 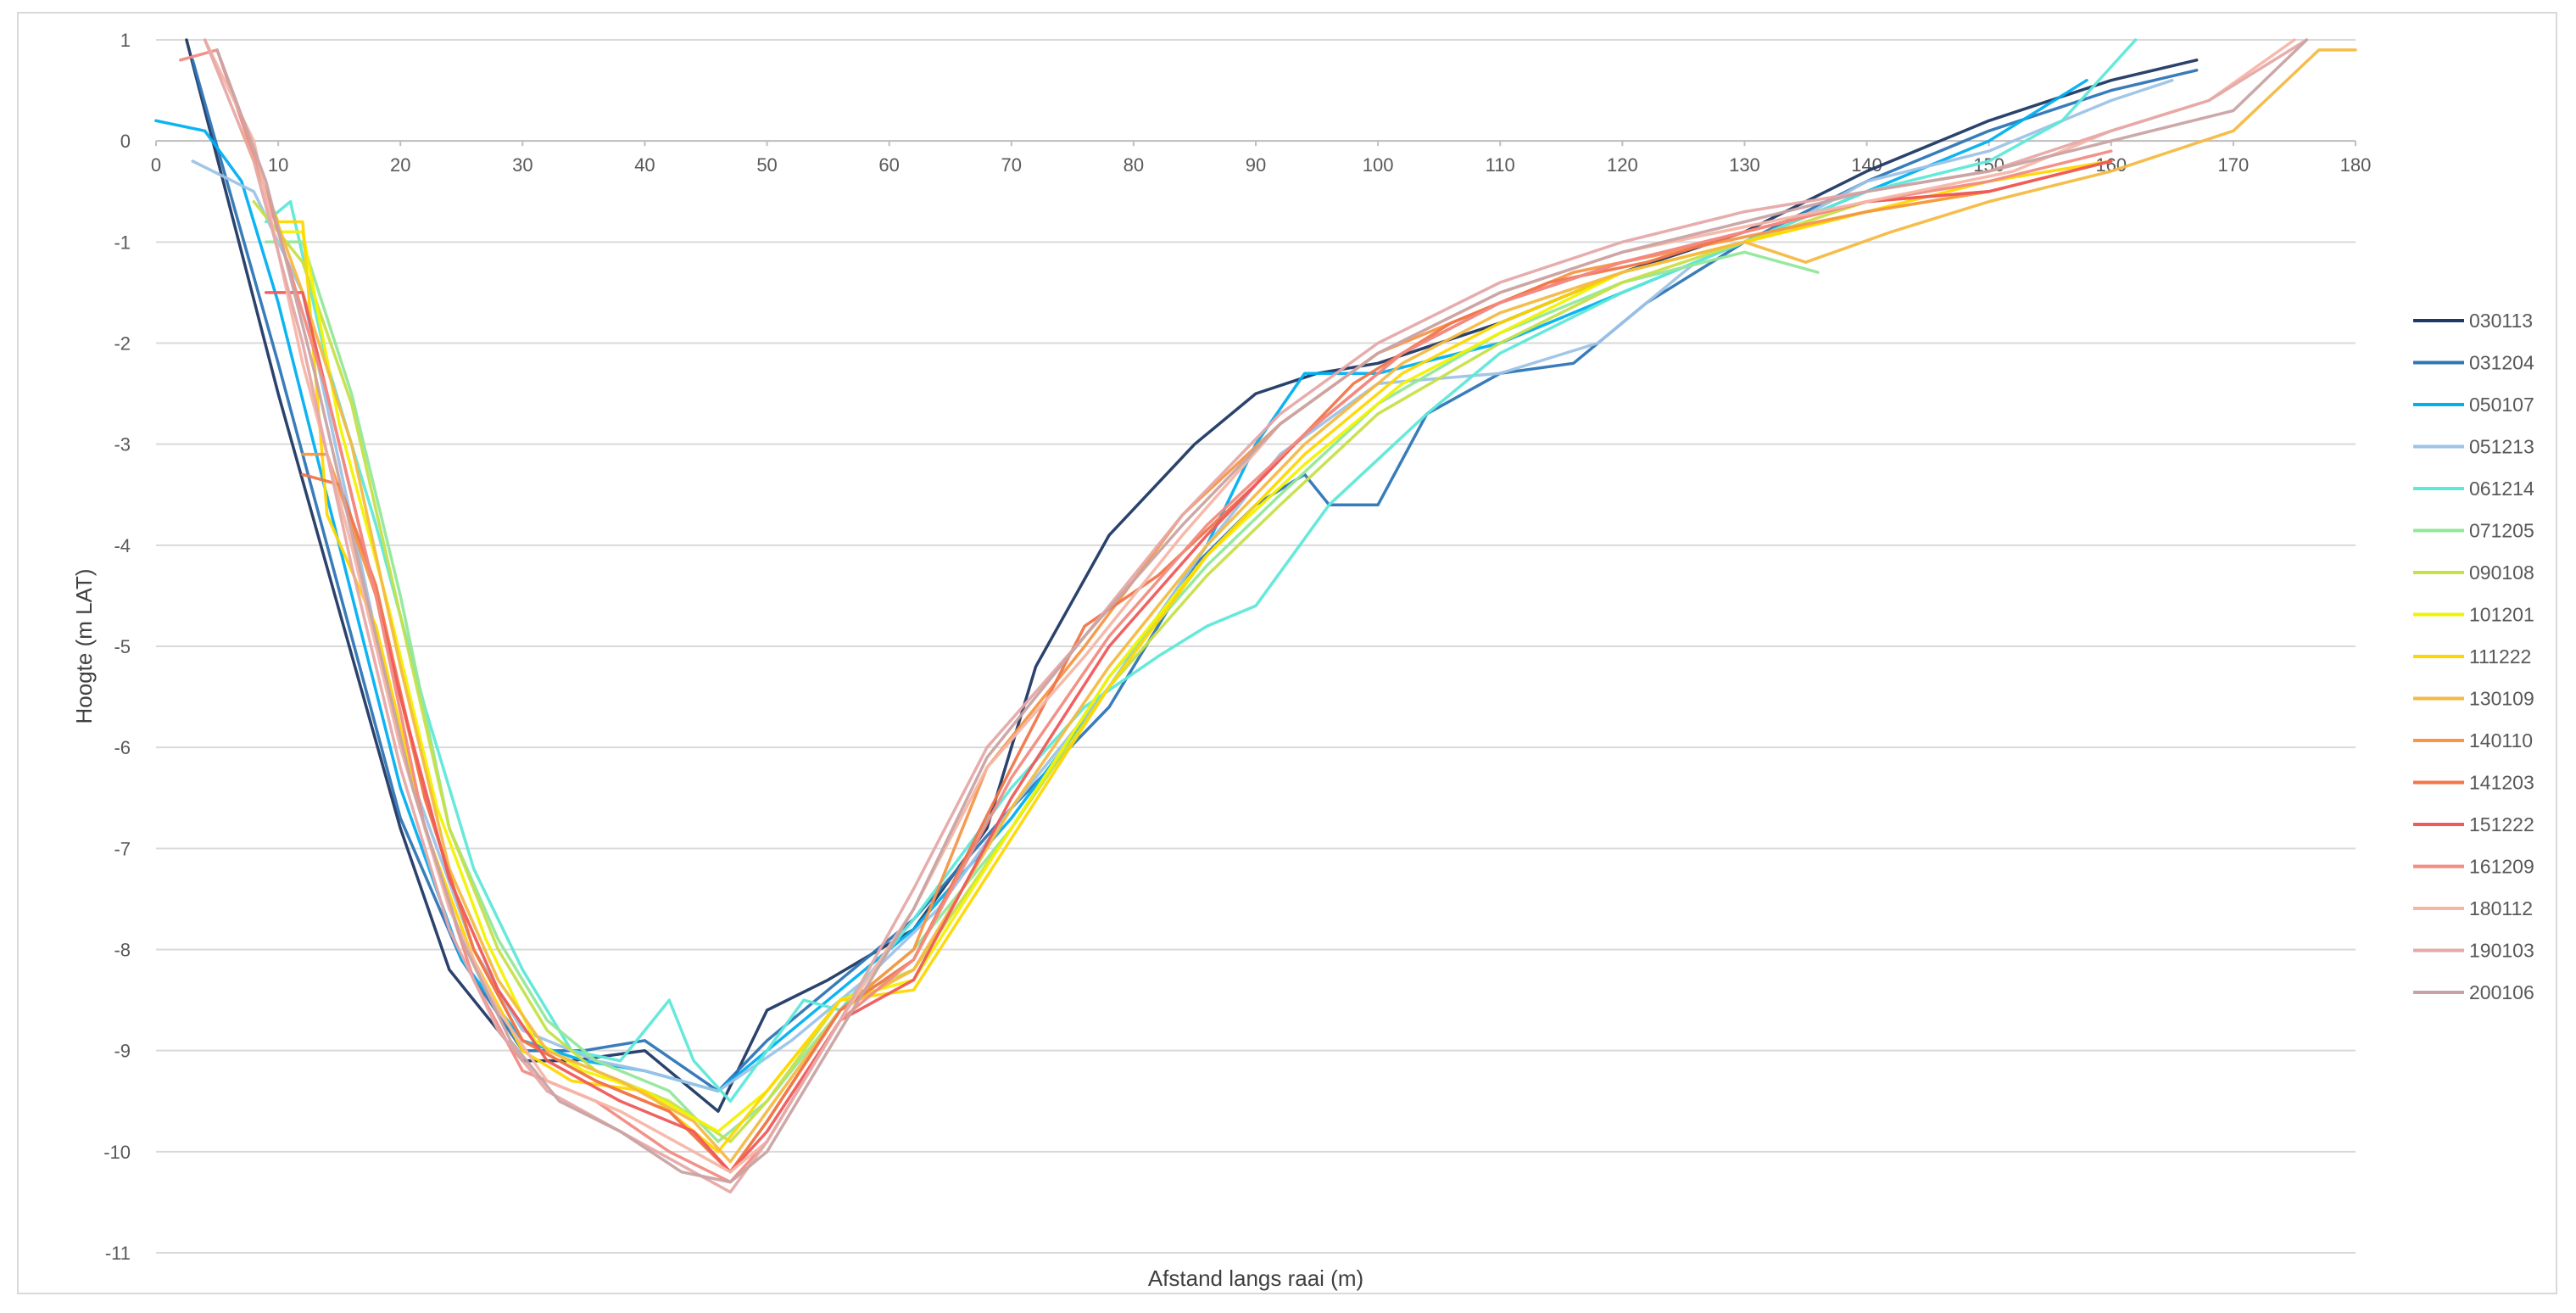 I want to click on x-tick-label: 60, so click(x=889, y=165).